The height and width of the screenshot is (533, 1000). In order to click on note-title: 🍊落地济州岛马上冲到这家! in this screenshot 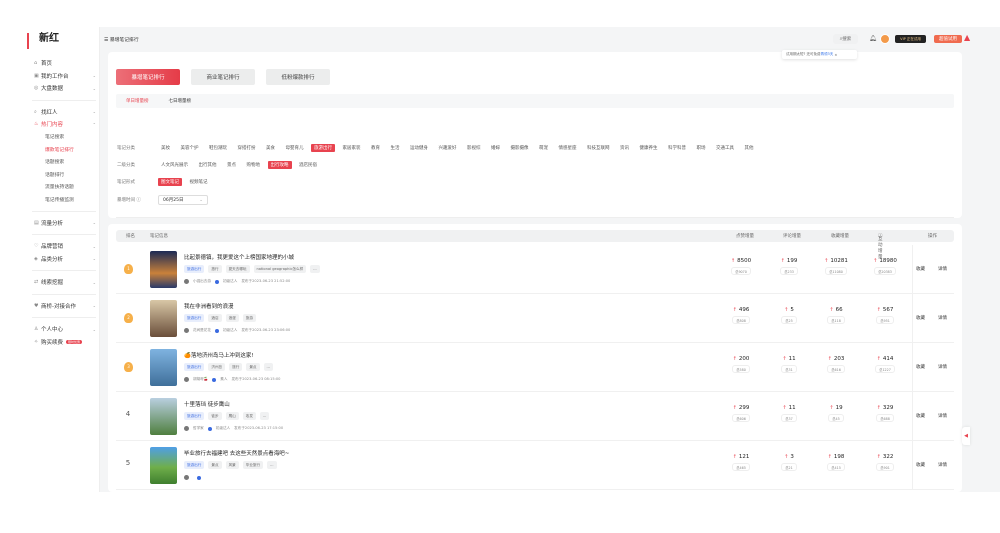, I will do `click(219, 356)`.